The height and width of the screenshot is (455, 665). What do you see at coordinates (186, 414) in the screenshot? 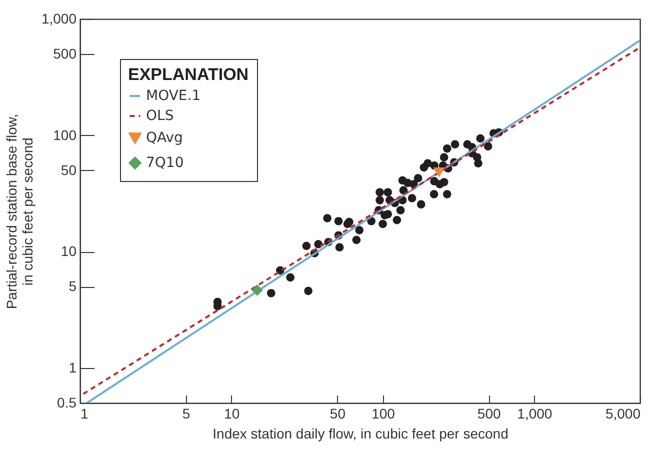
I see `x-tick-label: 5` at bounding box center [186, 414].